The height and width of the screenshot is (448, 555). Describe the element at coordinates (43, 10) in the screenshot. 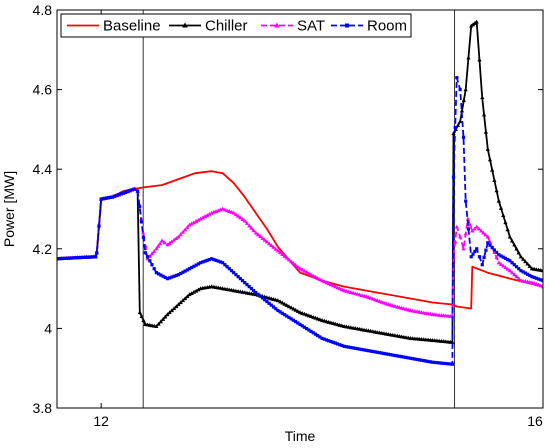

I see `y-tick-label: 4.8` at that location.